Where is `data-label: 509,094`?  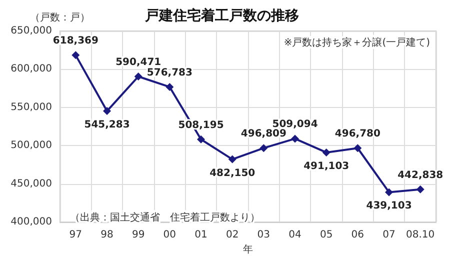 data-label: 509,094 is located at coordinates (295, 124).